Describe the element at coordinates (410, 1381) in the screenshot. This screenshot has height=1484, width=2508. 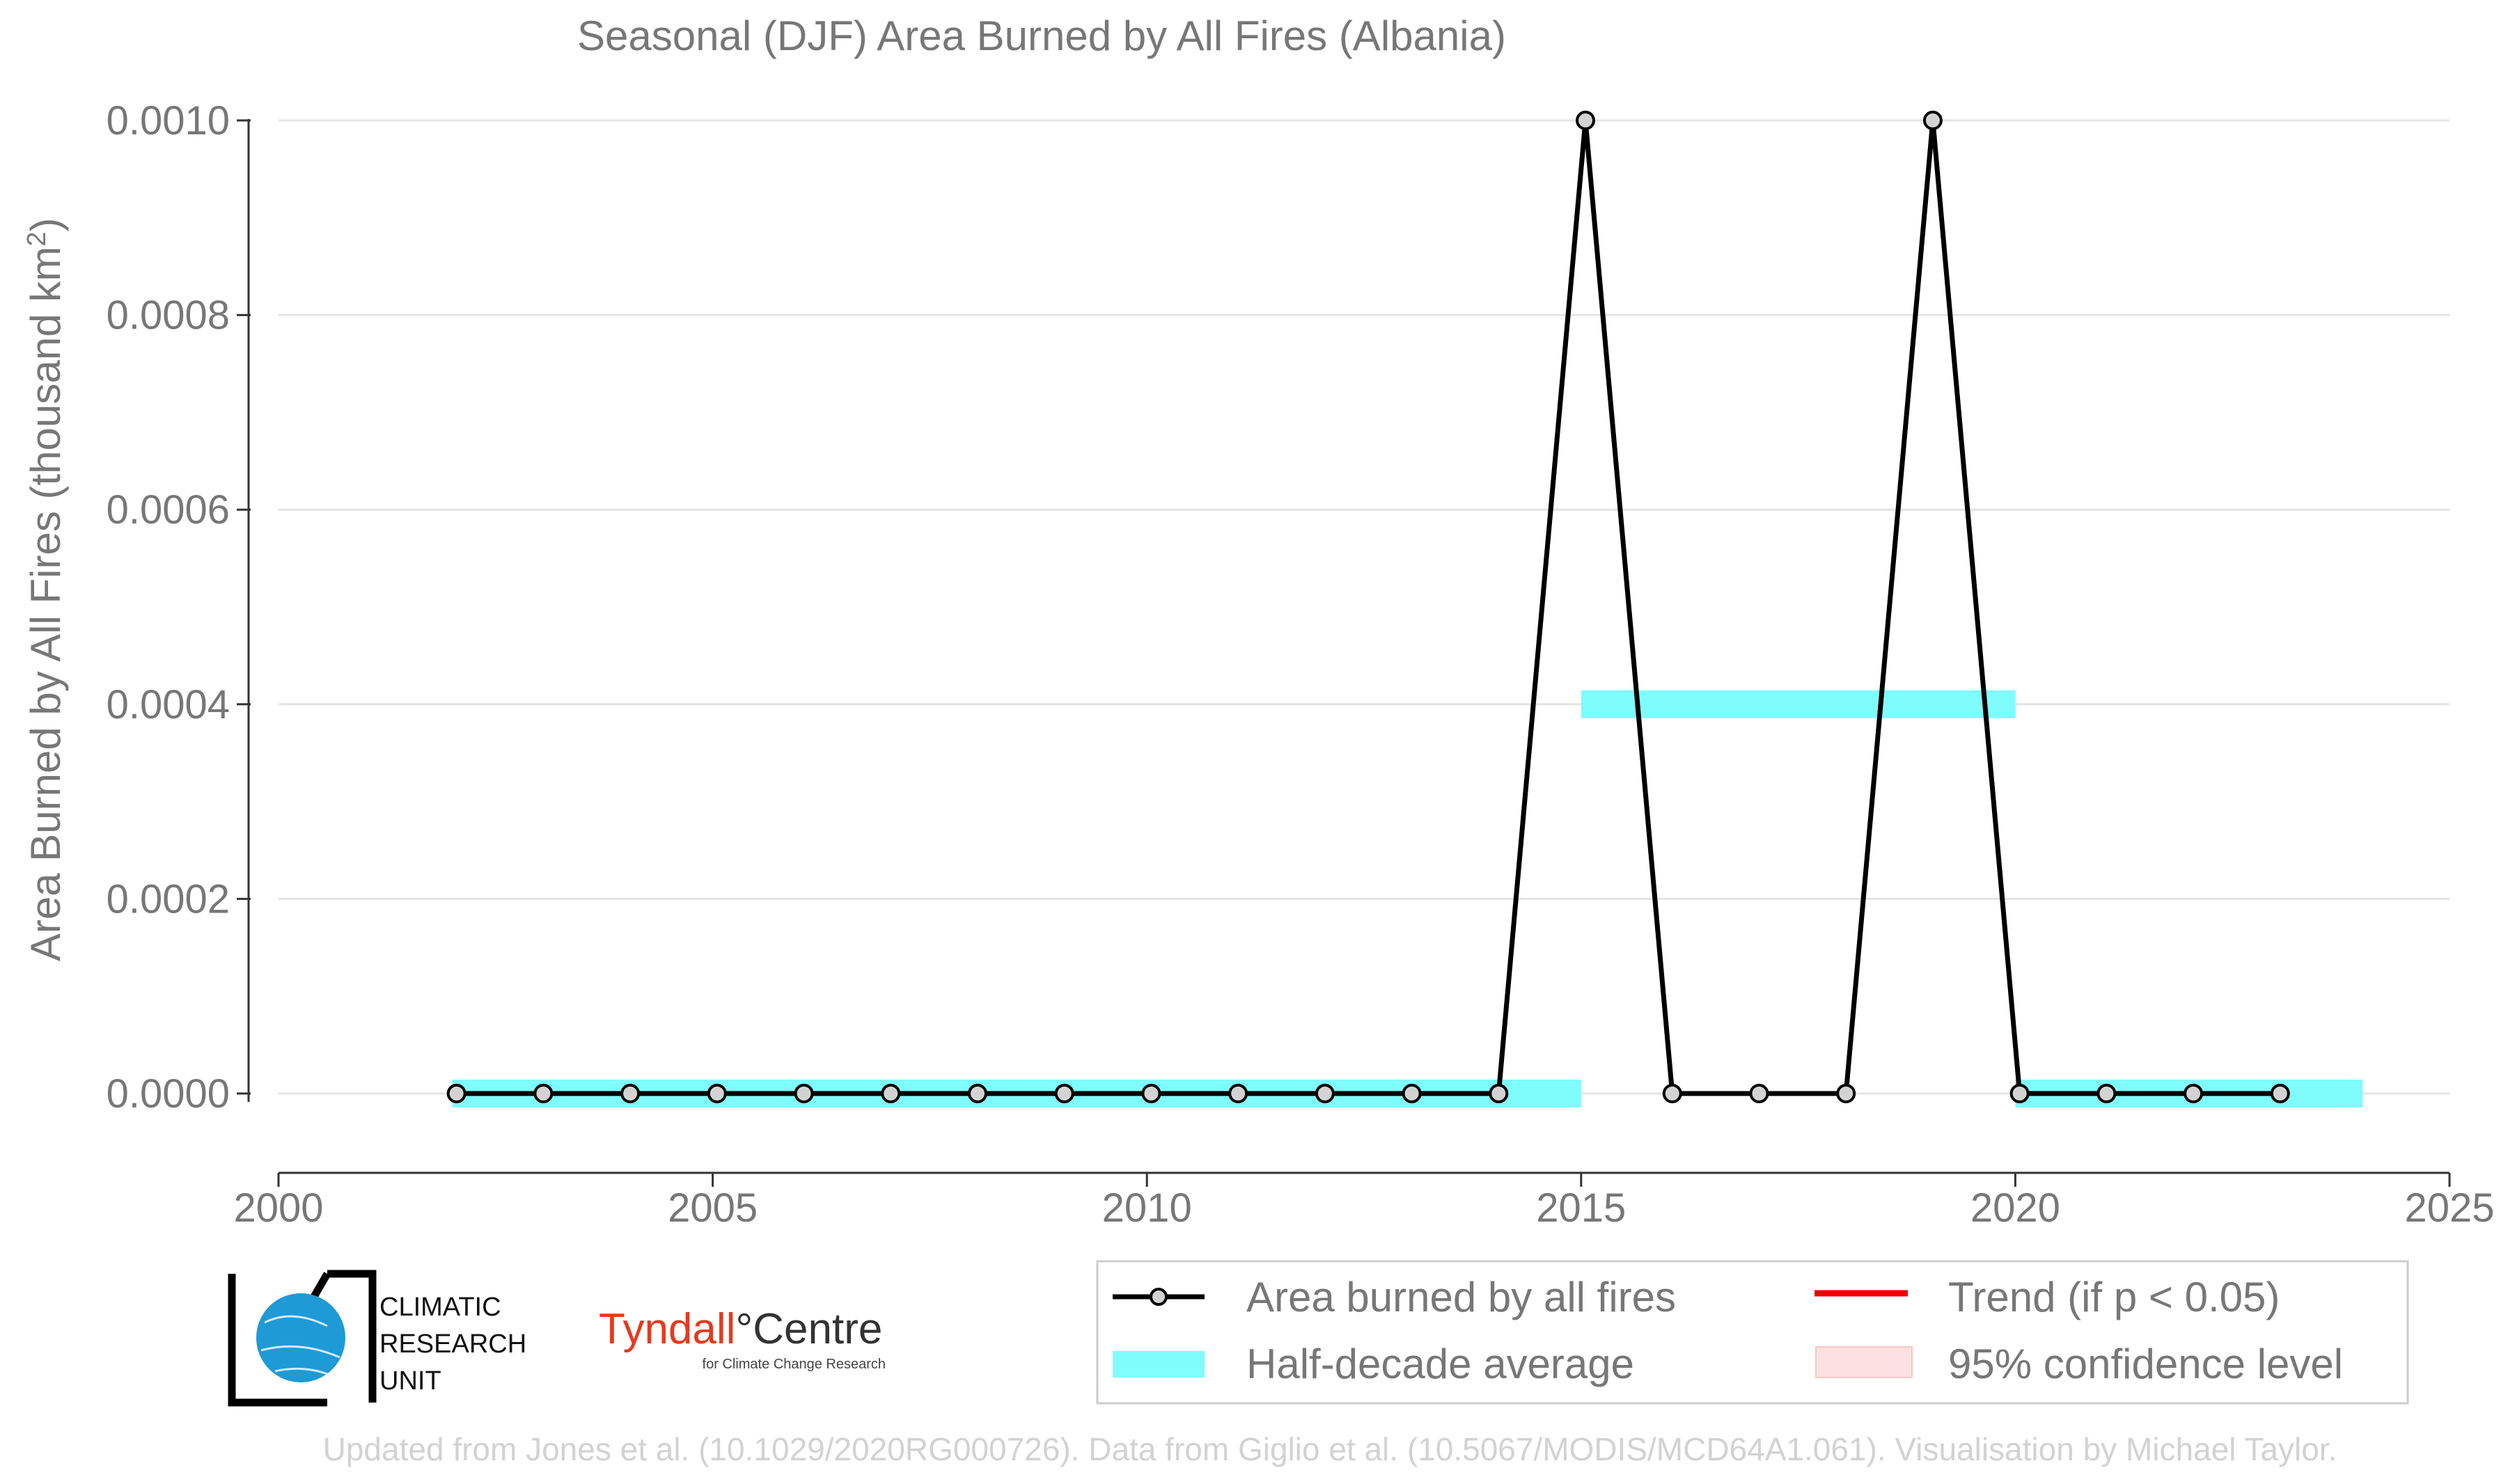
I see `cru-text-line3: UNIT` at that location.